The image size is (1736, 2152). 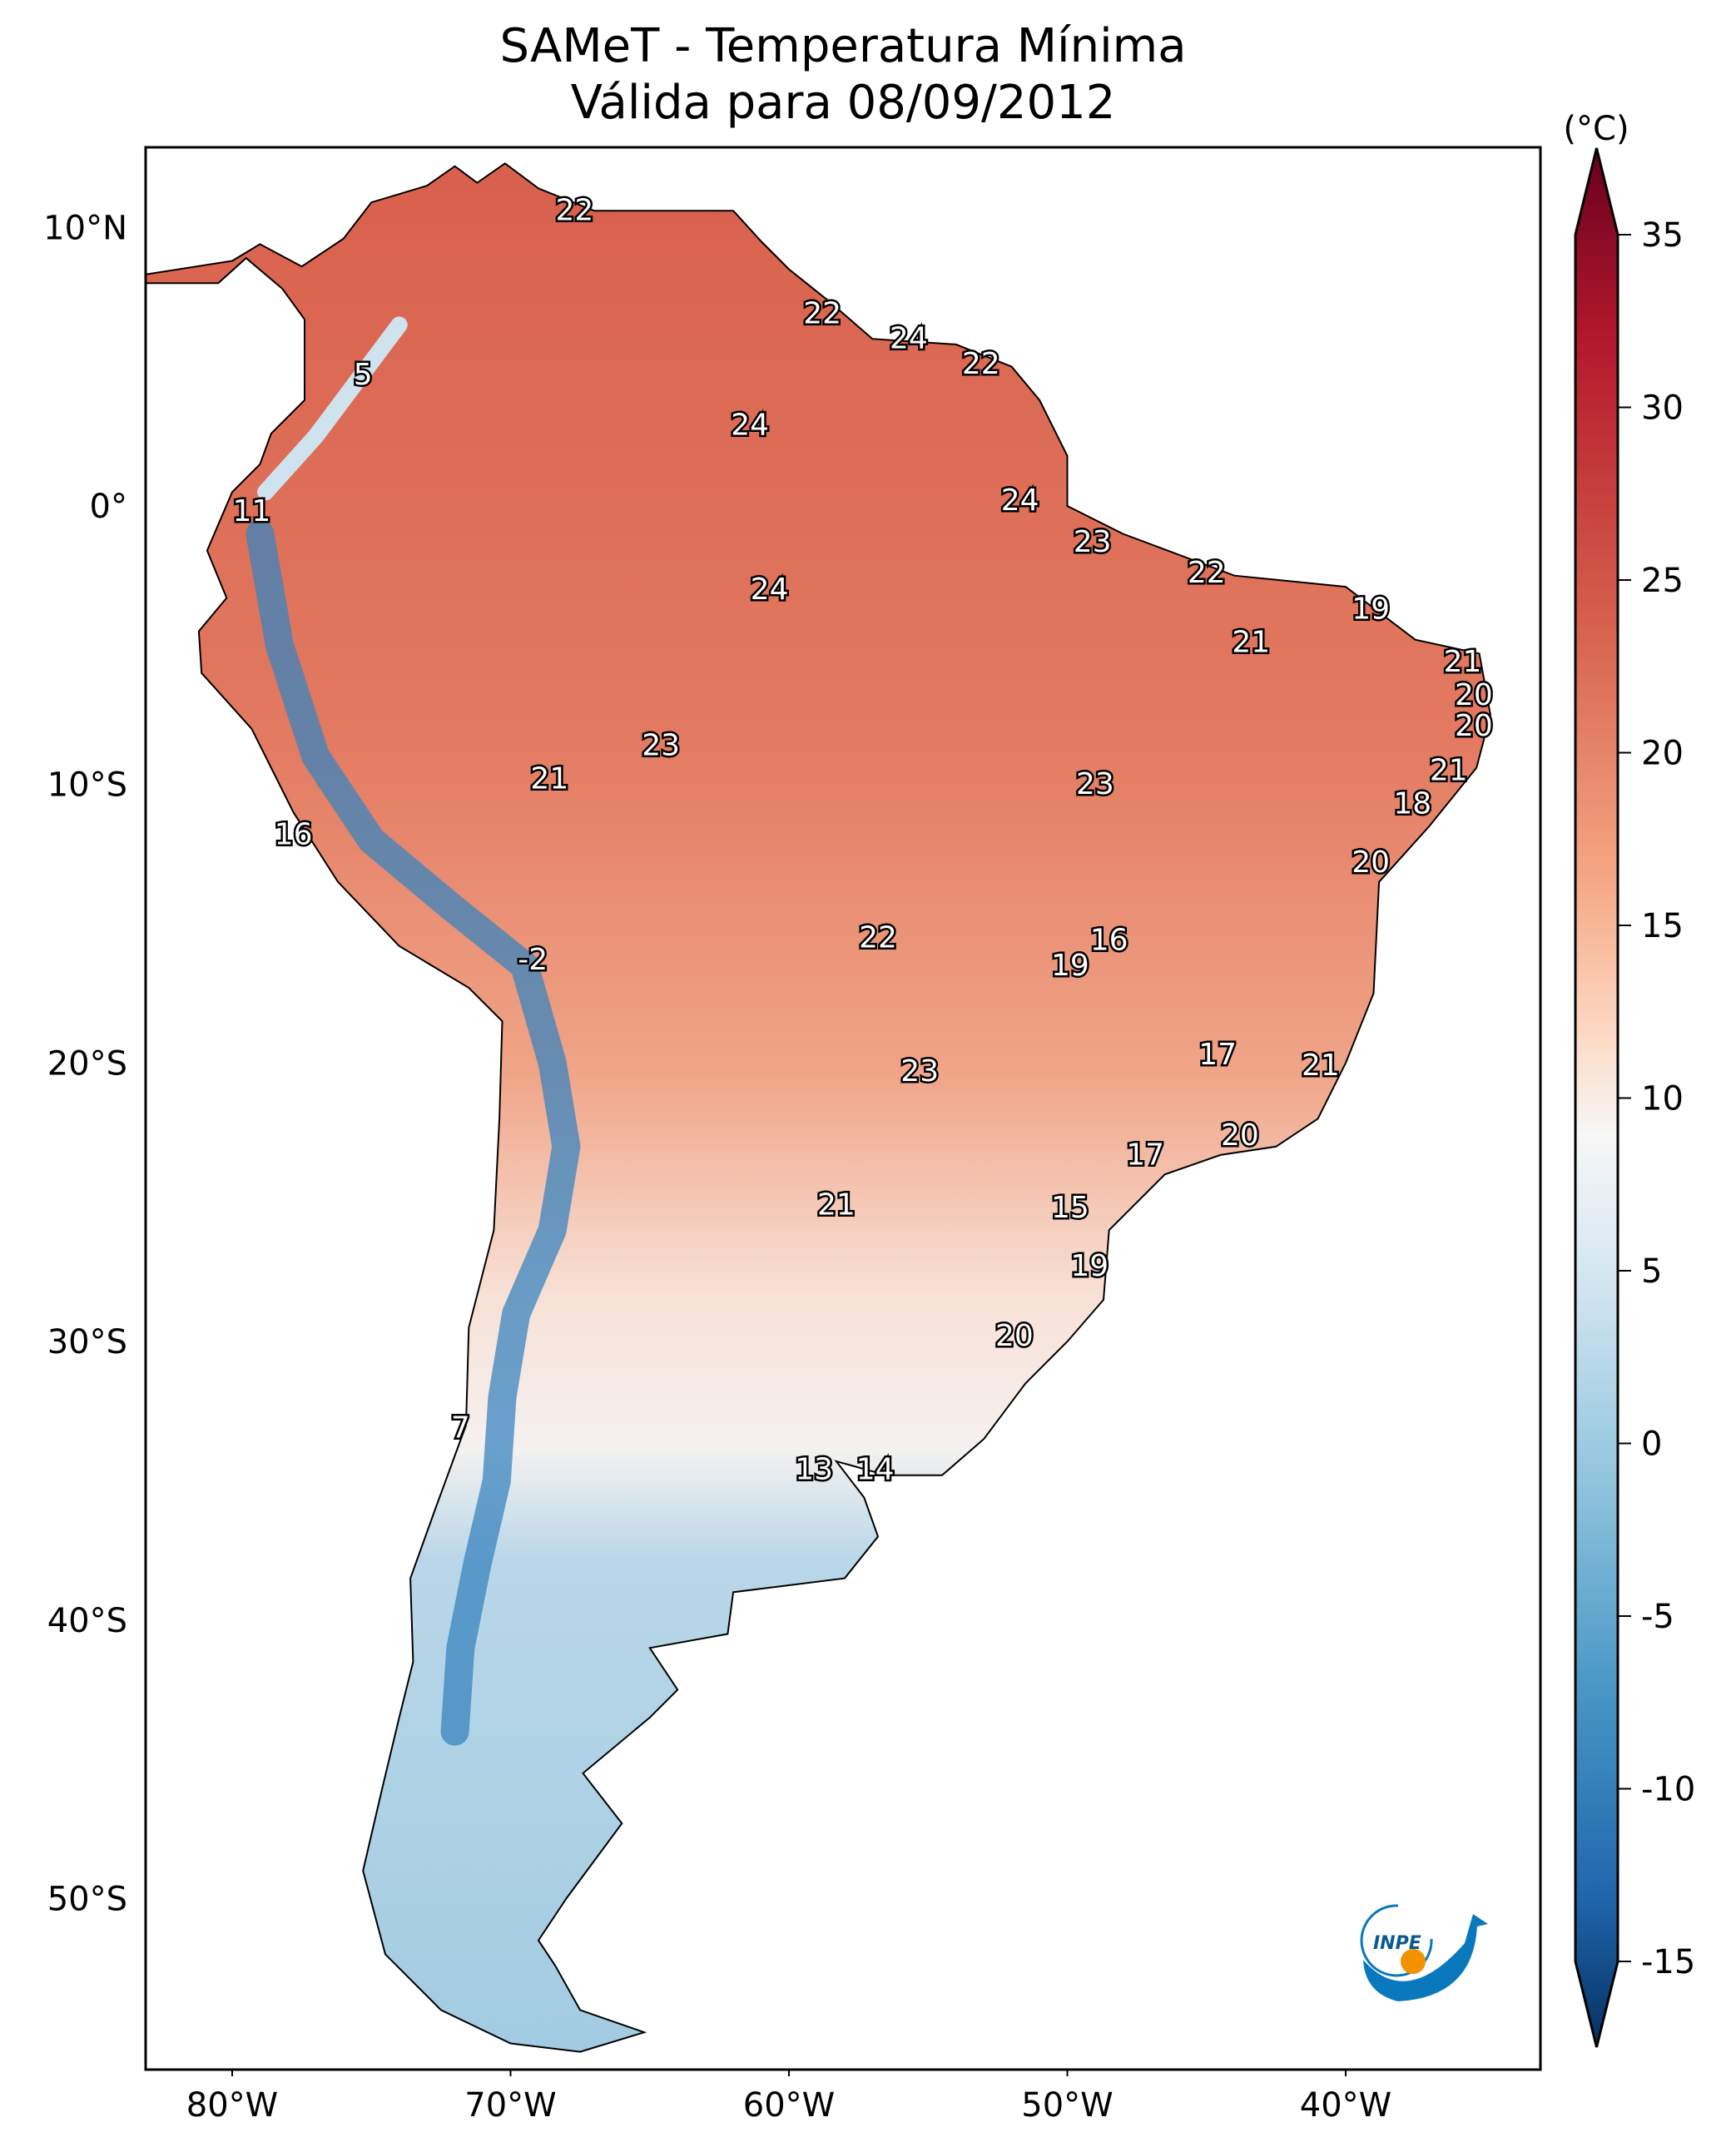 I want to click on station-label: -2, so click(x=533, y=960).